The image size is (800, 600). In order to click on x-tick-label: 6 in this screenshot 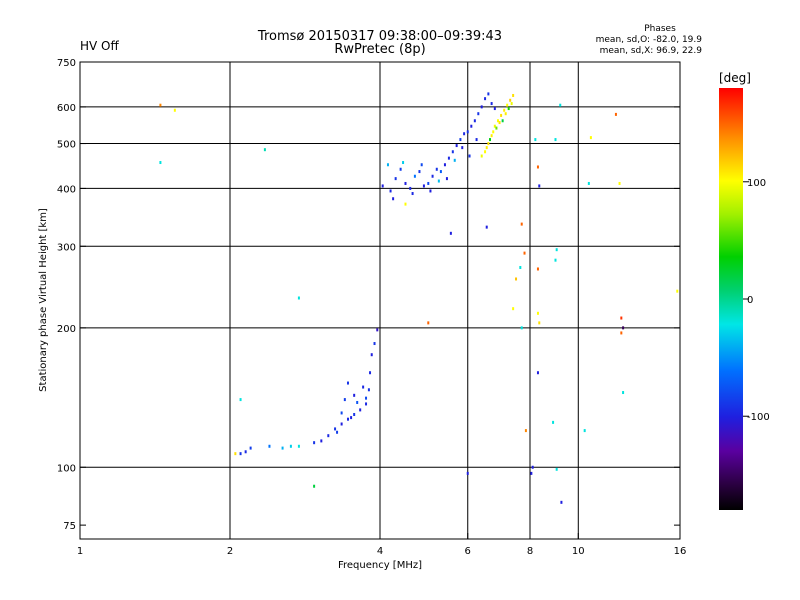, I will do `click(468, 551)`.